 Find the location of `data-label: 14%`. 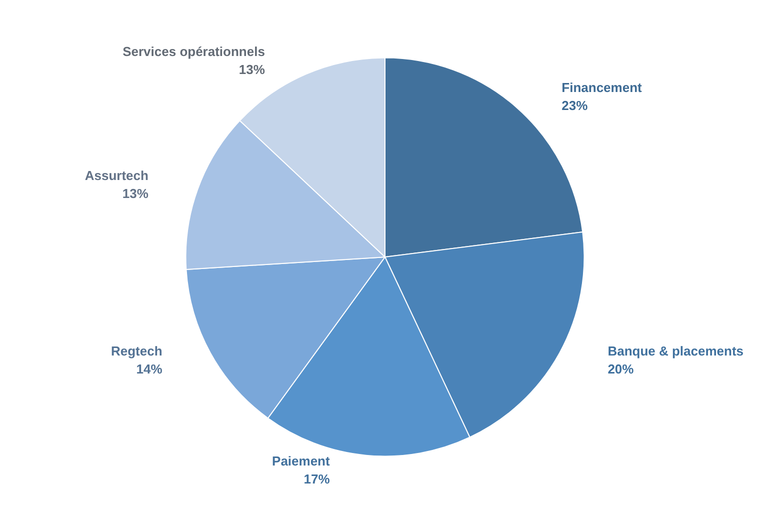

data-label: 14% is located at coordinates (149, 369).